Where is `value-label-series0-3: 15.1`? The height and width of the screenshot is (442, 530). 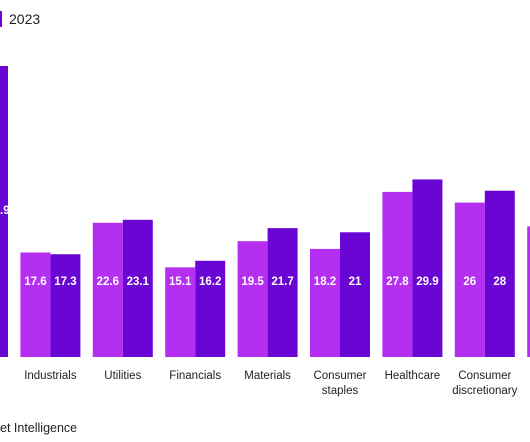 value-label-series0-3: 15.1 is located at coordinates (180, 282).